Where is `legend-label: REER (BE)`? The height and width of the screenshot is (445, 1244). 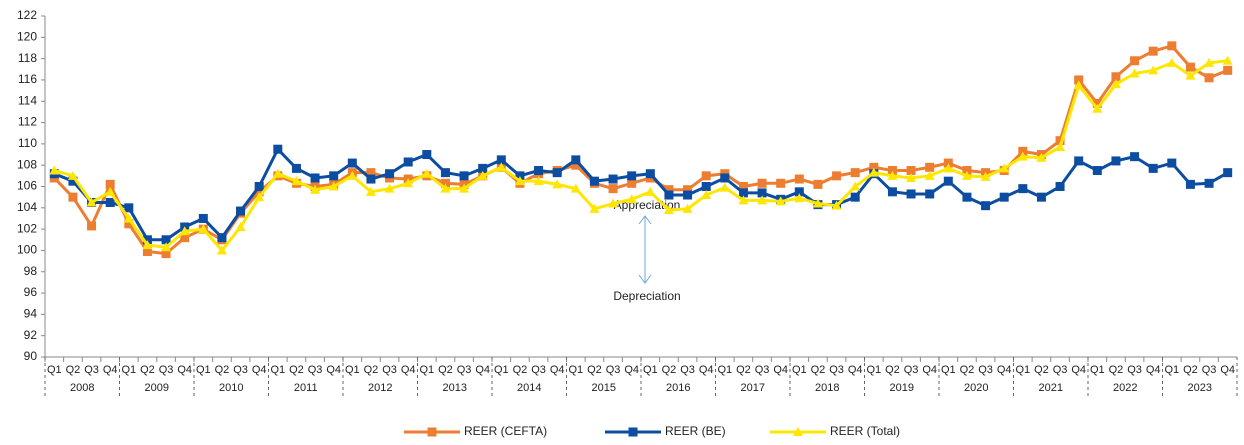
legend-label: REER (BE) is located at coordinates (695, 431).